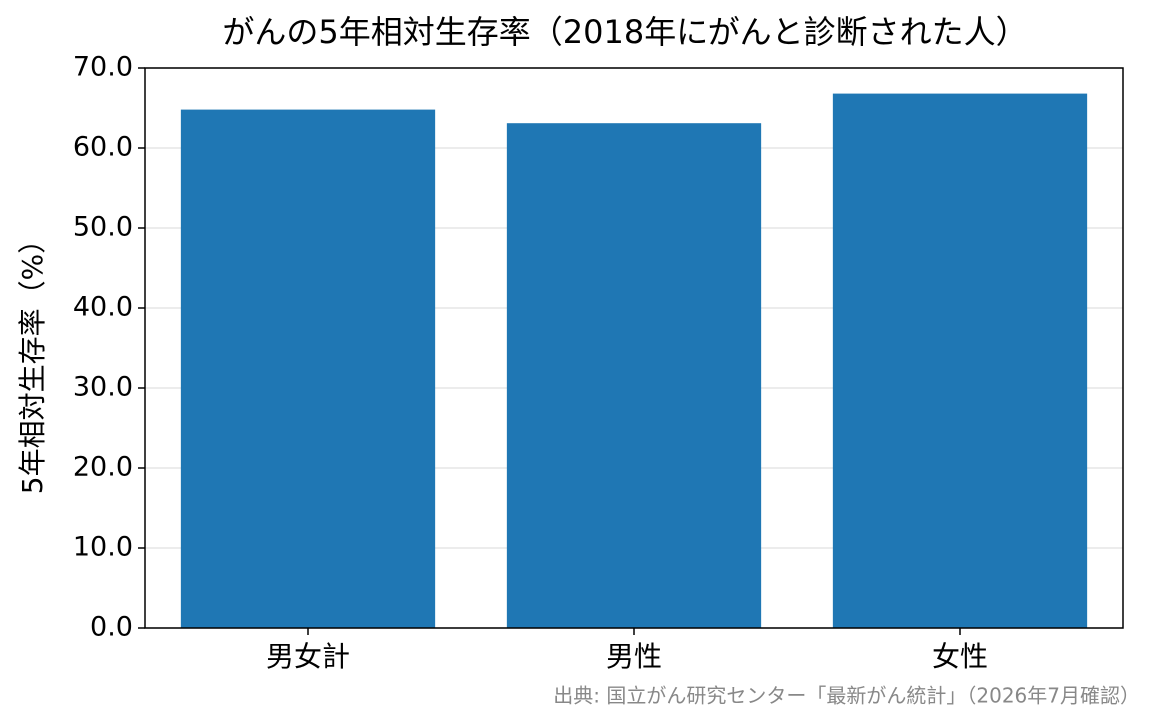 The image size is (1165, 725). What do you see at coordinates (103, 387) in the screenshot?
I see `y-tick-label: 30.0` at bounding box center [103, 387].